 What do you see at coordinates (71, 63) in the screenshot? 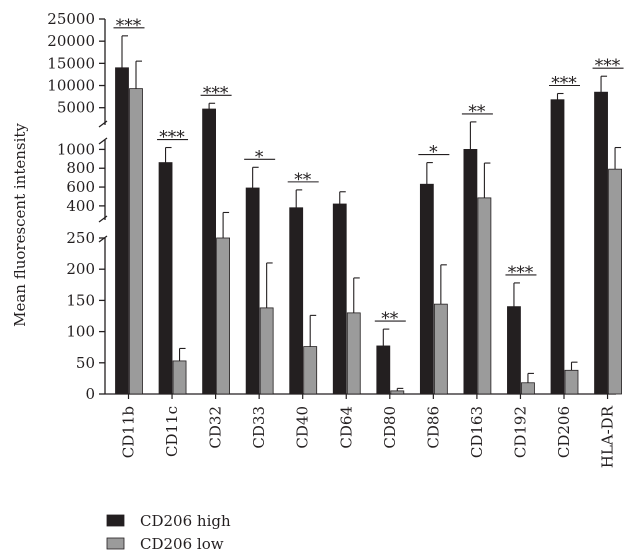
I see `y-tick-label: 15000` at bounding box center [71, 63].